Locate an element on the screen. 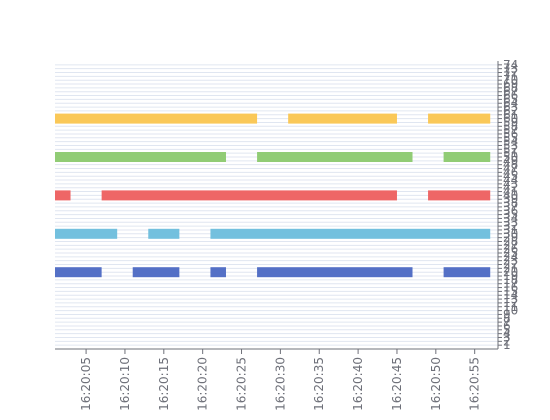 The height and width of the screenshot is (420, 550). y-tick-label: 37 is located at coordinates (510, 207).